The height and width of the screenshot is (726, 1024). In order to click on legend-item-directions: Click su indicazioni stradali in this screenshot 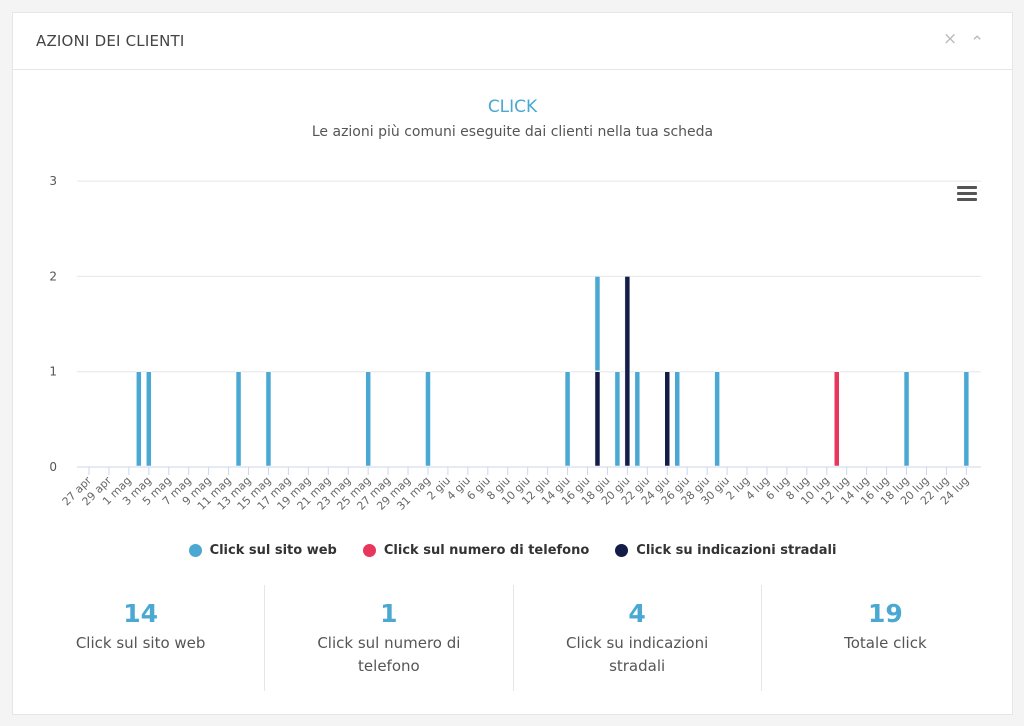, I will do `click(725, 550)`.